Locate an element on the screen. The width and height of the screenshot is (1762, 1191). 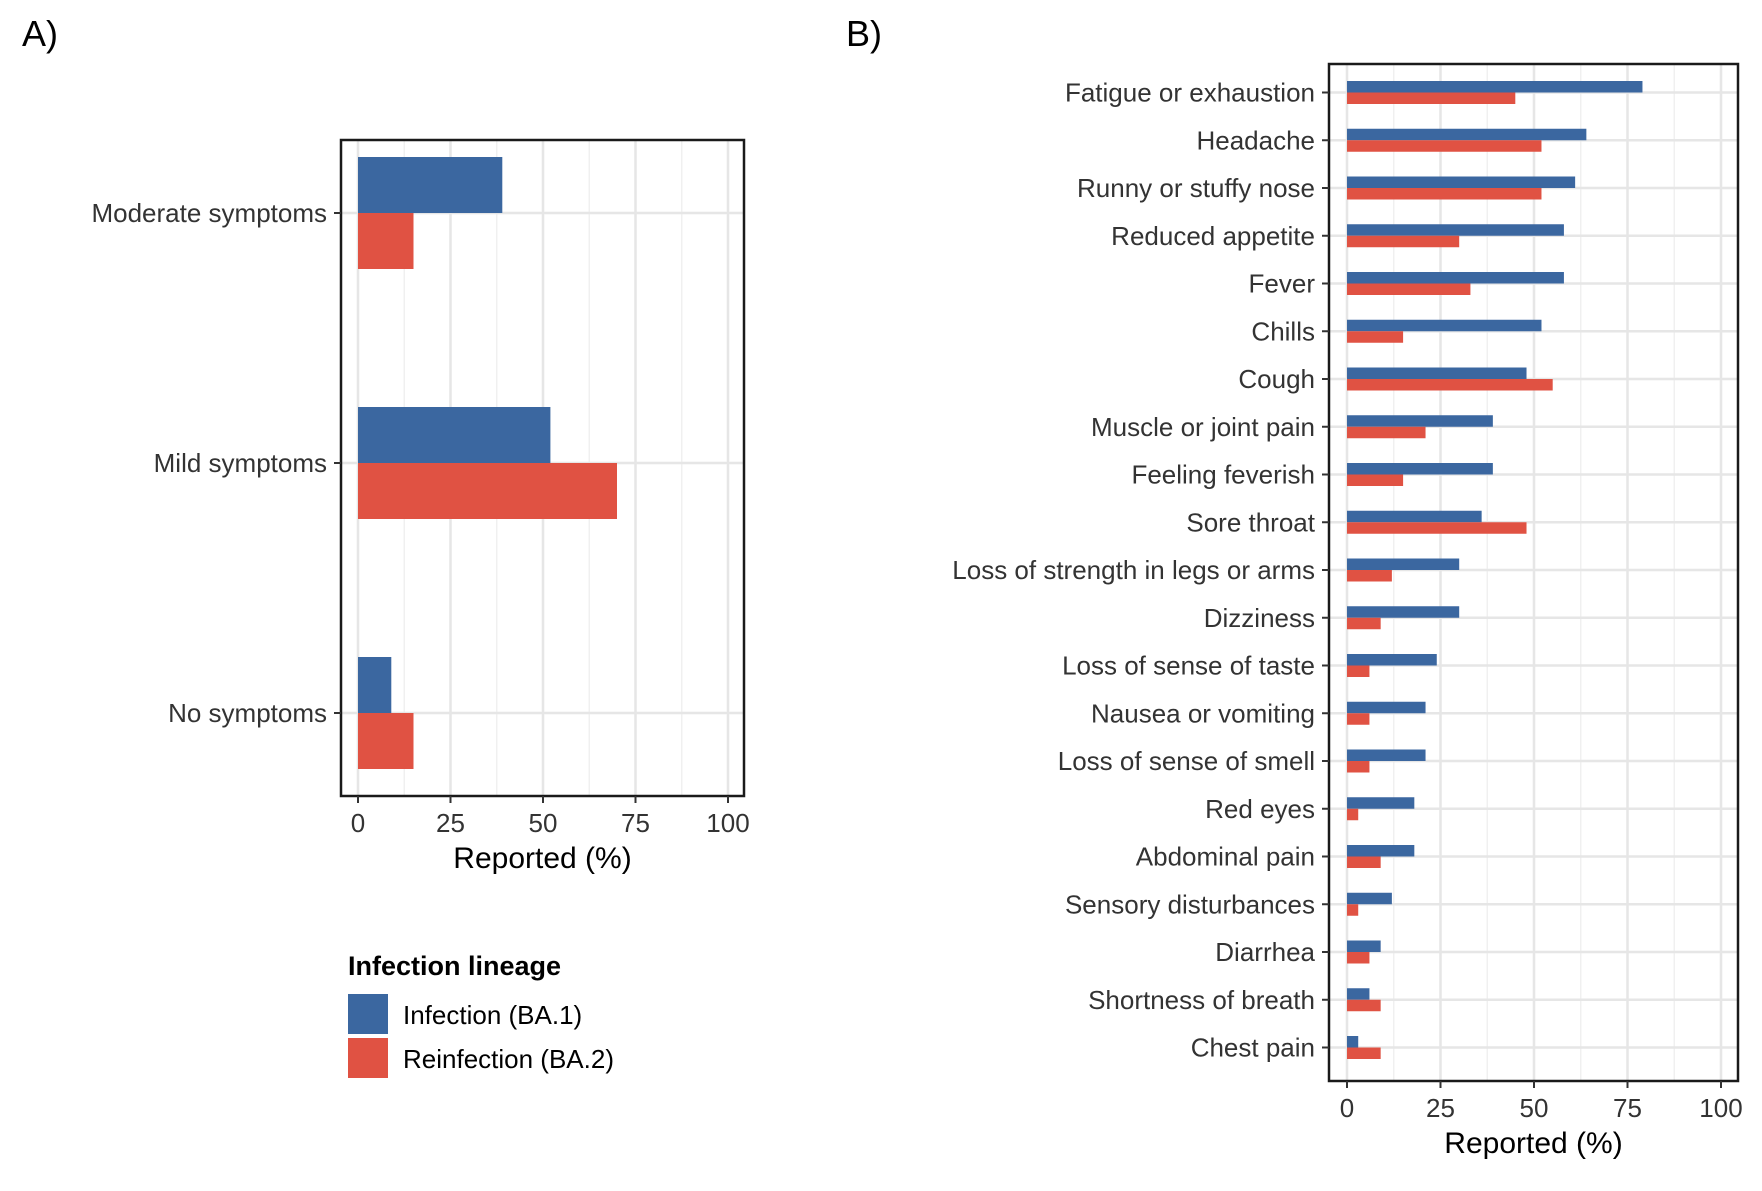
y-tick-label-abdominal-pain: Abdominal pain is located at coordinates (1225, 857).